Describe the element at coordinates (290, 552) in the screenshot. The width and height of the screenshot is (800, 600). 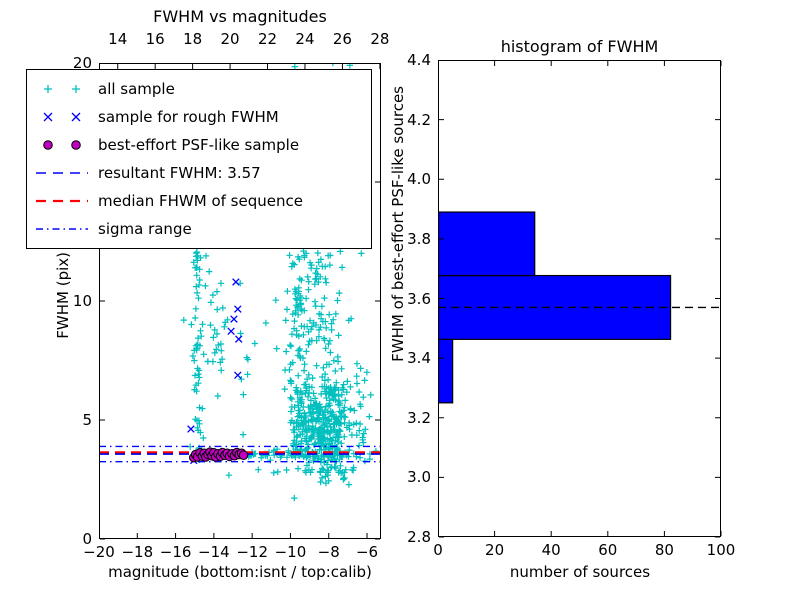
I see `x-tick-label-bottom: −10` at that location.